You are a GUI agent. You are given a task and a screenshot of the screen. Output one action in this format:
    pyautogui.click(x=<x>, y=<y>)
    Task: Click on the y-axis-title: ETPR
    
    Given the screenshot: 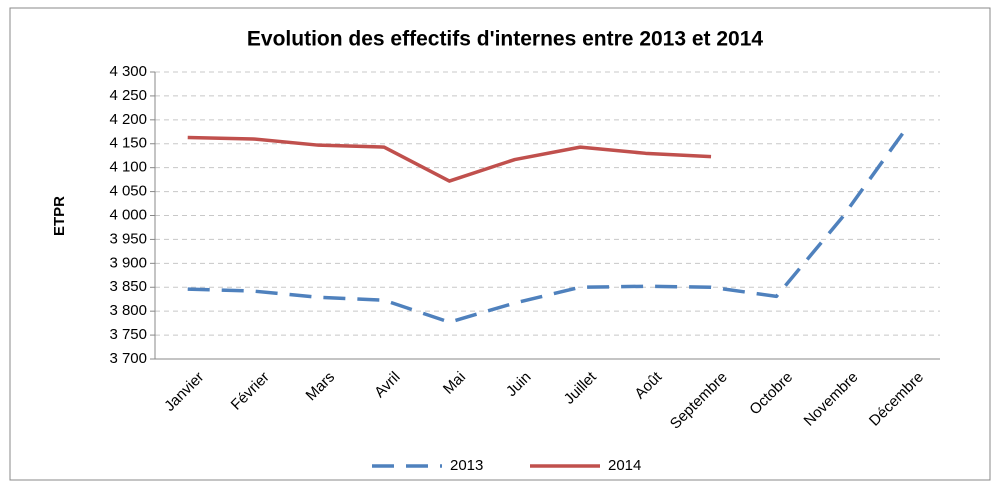 What is the action you would take?
    pyautogui.click(x=59, y=216)
    